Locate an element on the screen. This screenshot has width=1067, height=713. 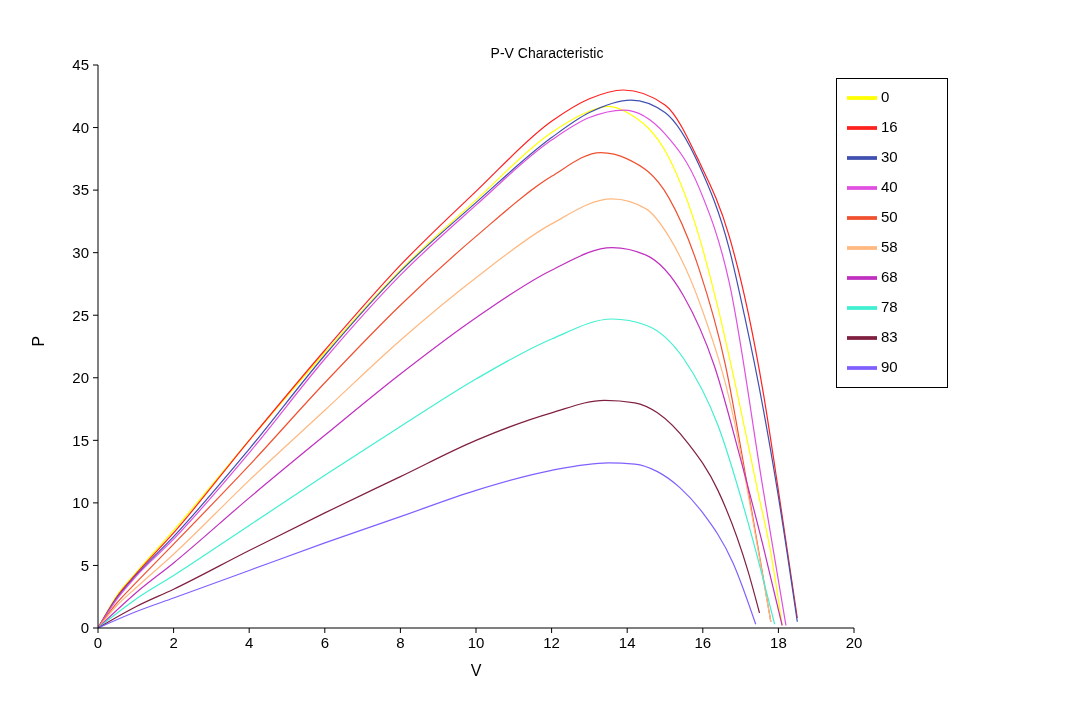
y-tick-label: 15 is located at coordinates (80, 440).